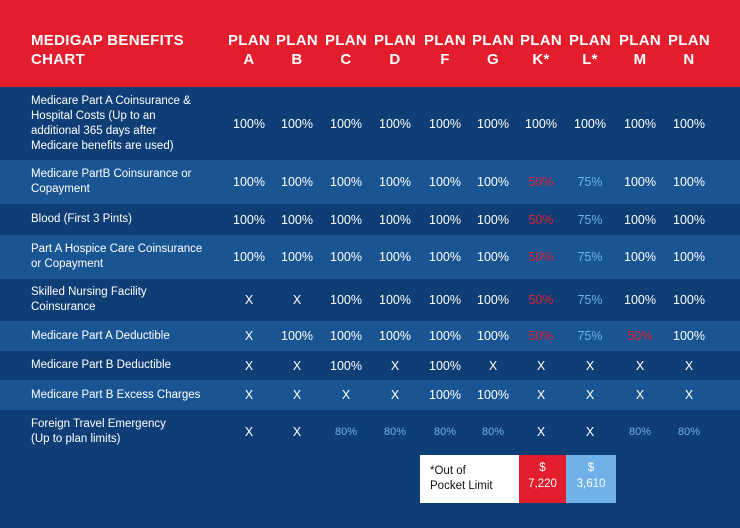 This screenshot has width=740, height=528. Describe the element at coordinates (590, 50) in the screenshot. I see `plan-header-7: PLAN L*` at that location.